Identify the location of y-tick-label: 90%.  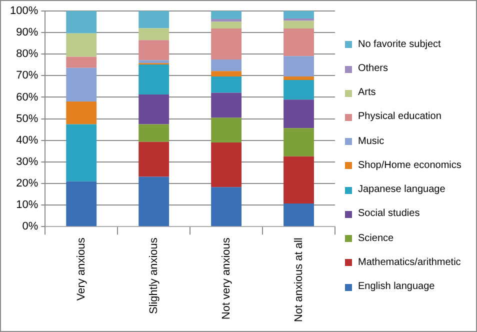
(27, 32).